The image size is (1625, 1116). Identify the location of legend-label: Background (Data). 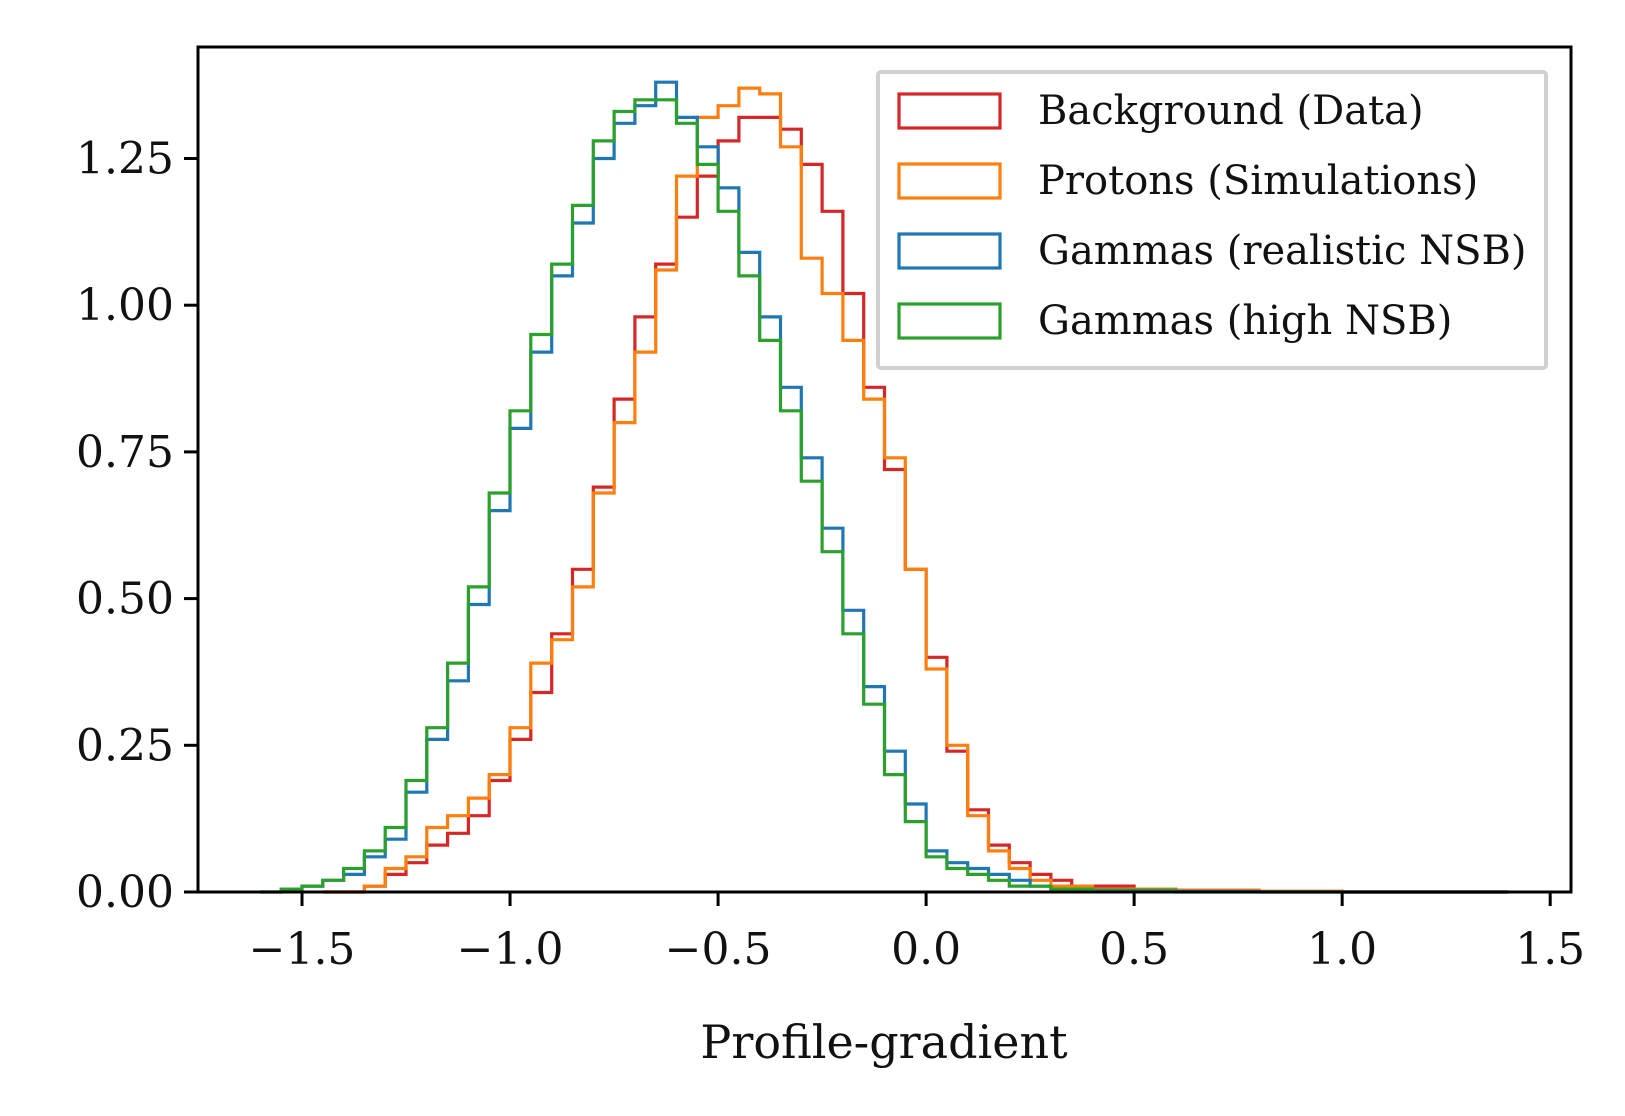
(1231, 111).